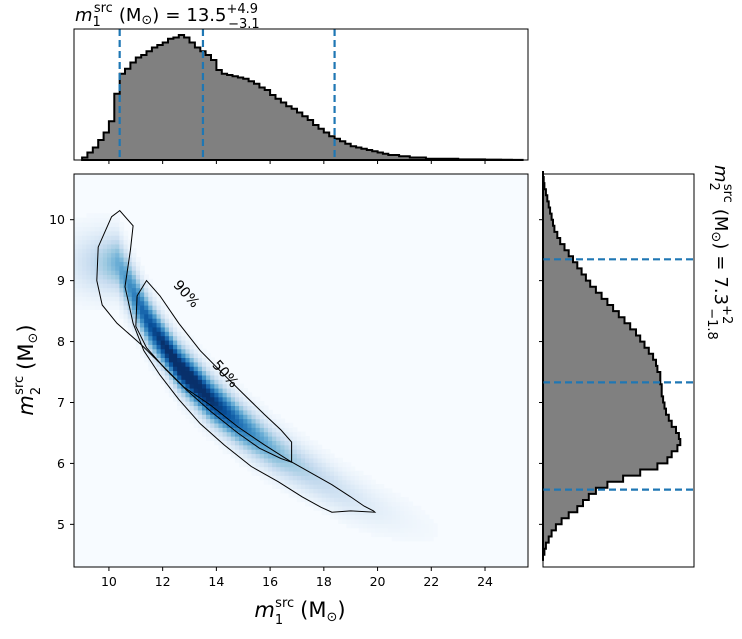 The image size is (742, 639). What do you see at coordinates (28, 369) in the screenshot?
I see `y-axis-label: m2src(M⊙)` at bounding box center [28, 369].